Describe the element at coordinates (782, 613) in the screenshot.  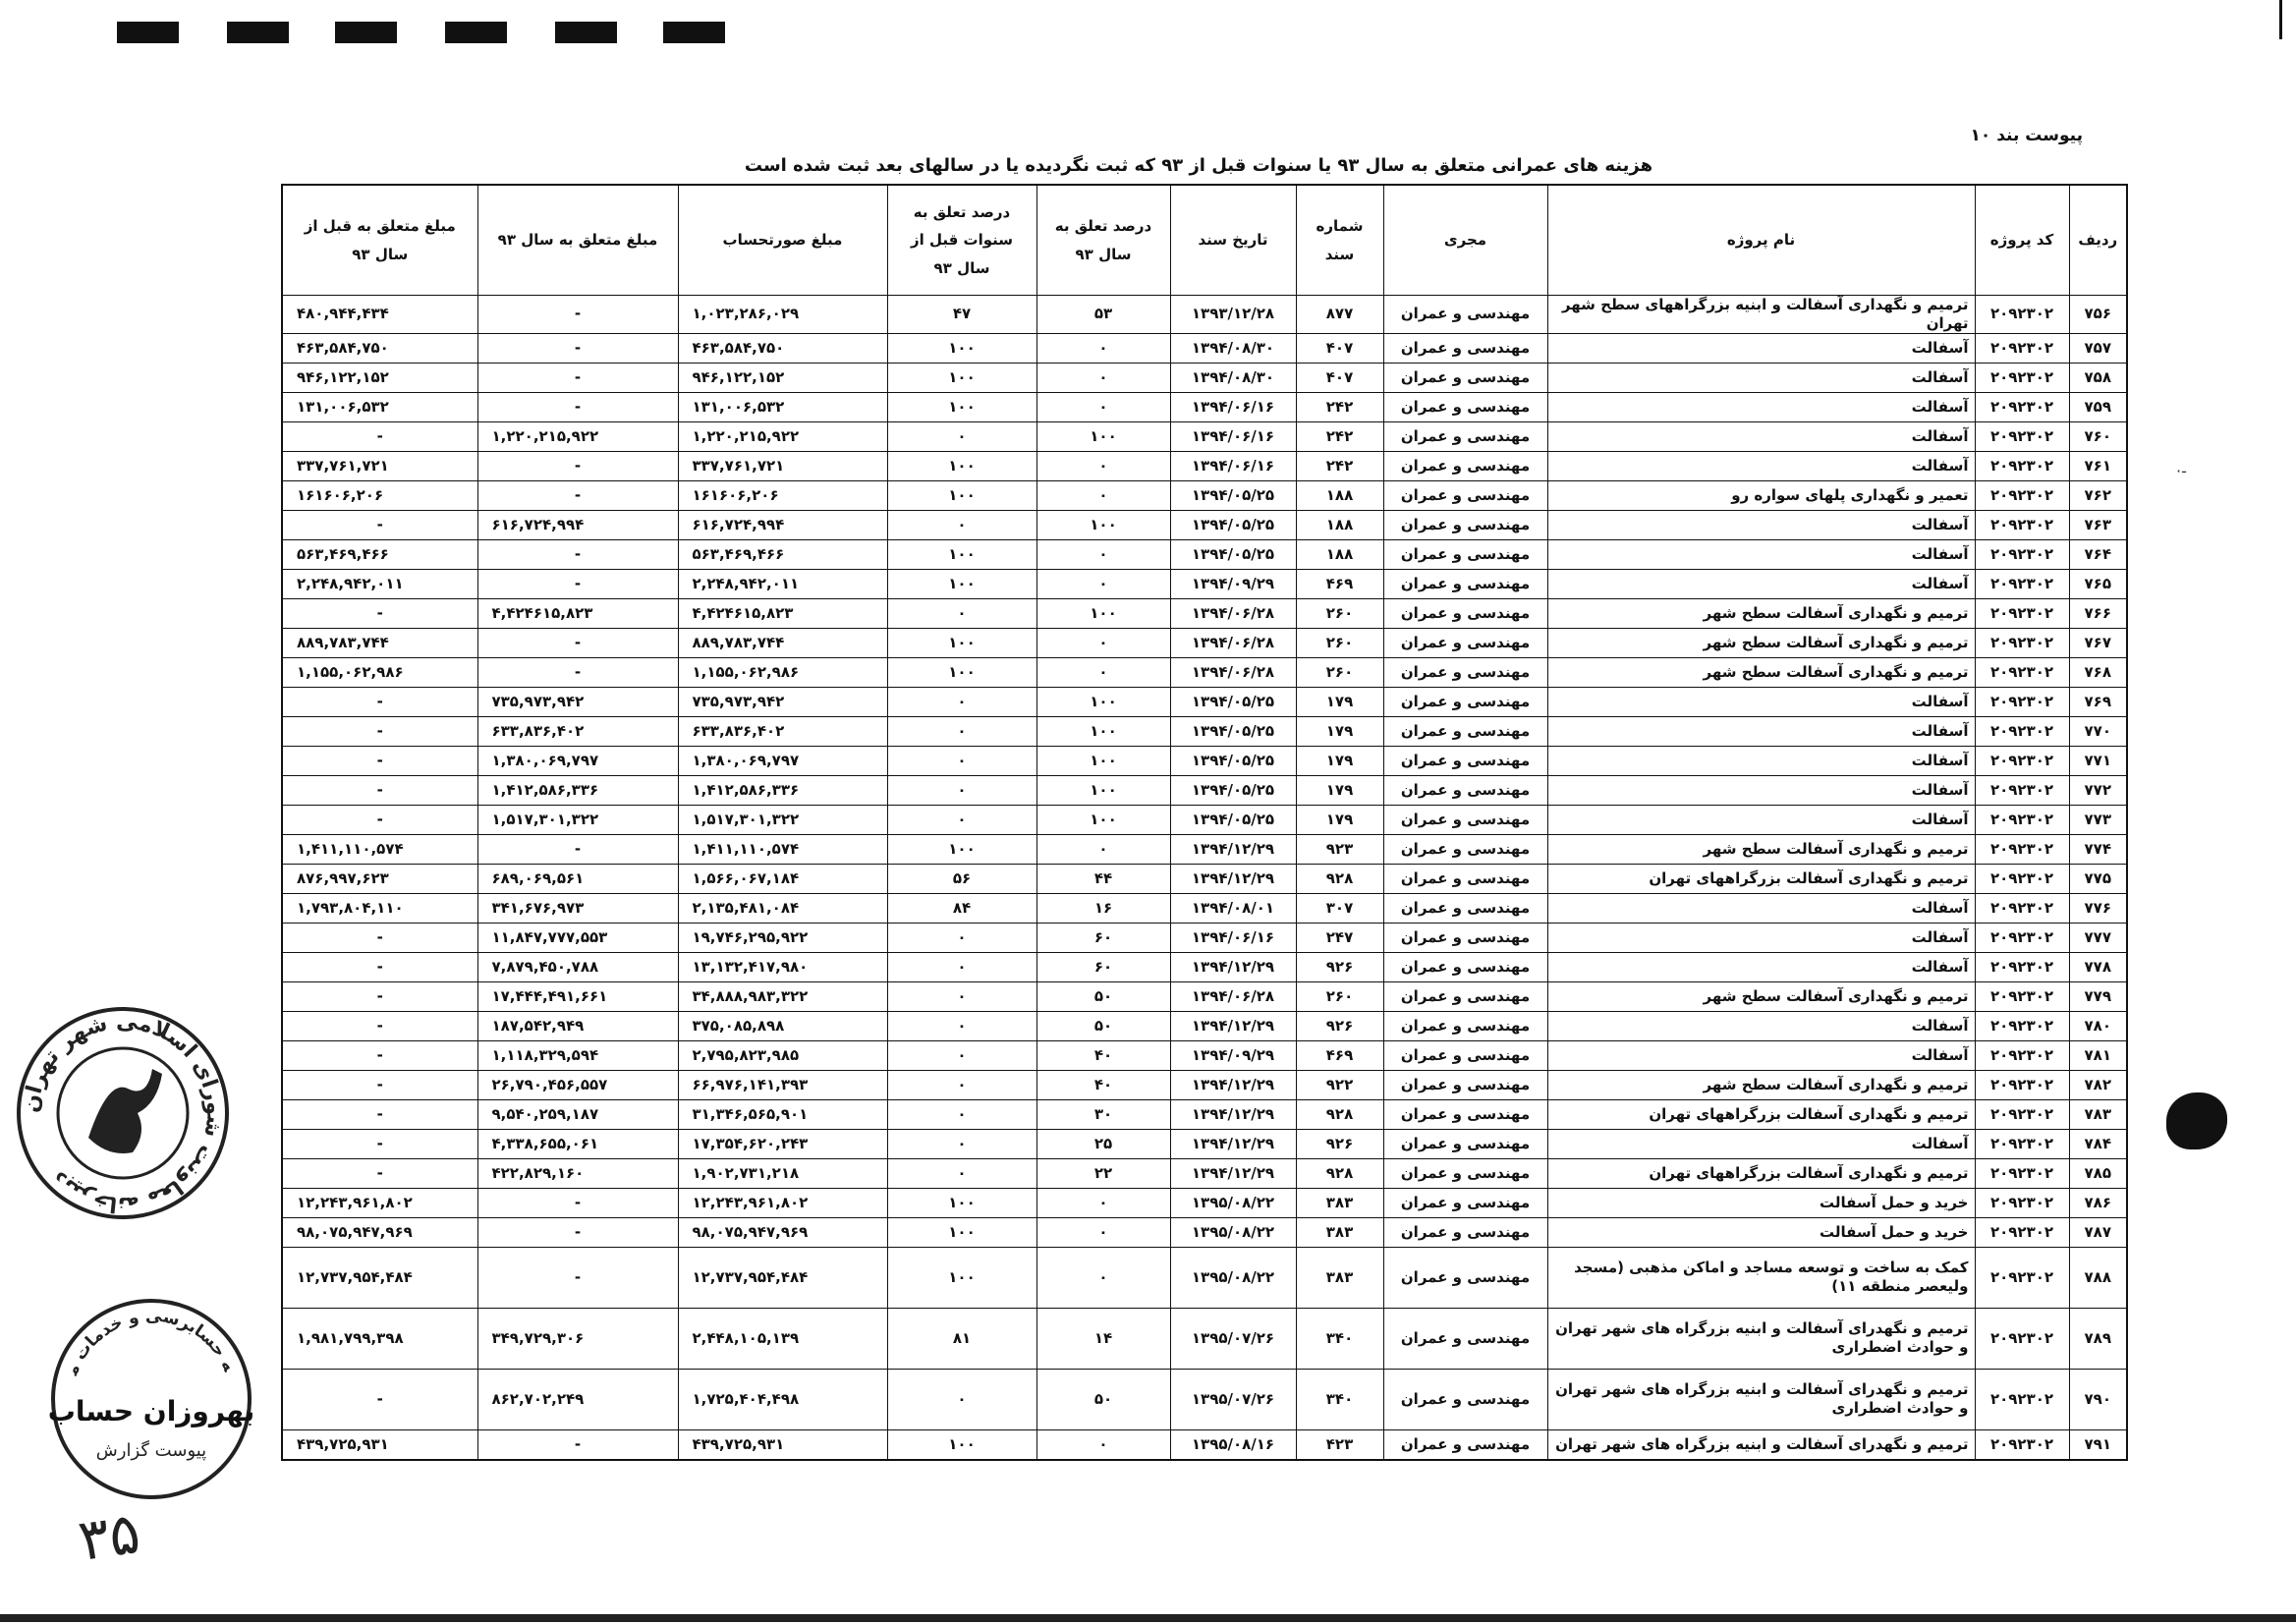
I see `cell-invoice-amount: ۴,۴۲۴۶۱۵,۸۲۳` at that location.